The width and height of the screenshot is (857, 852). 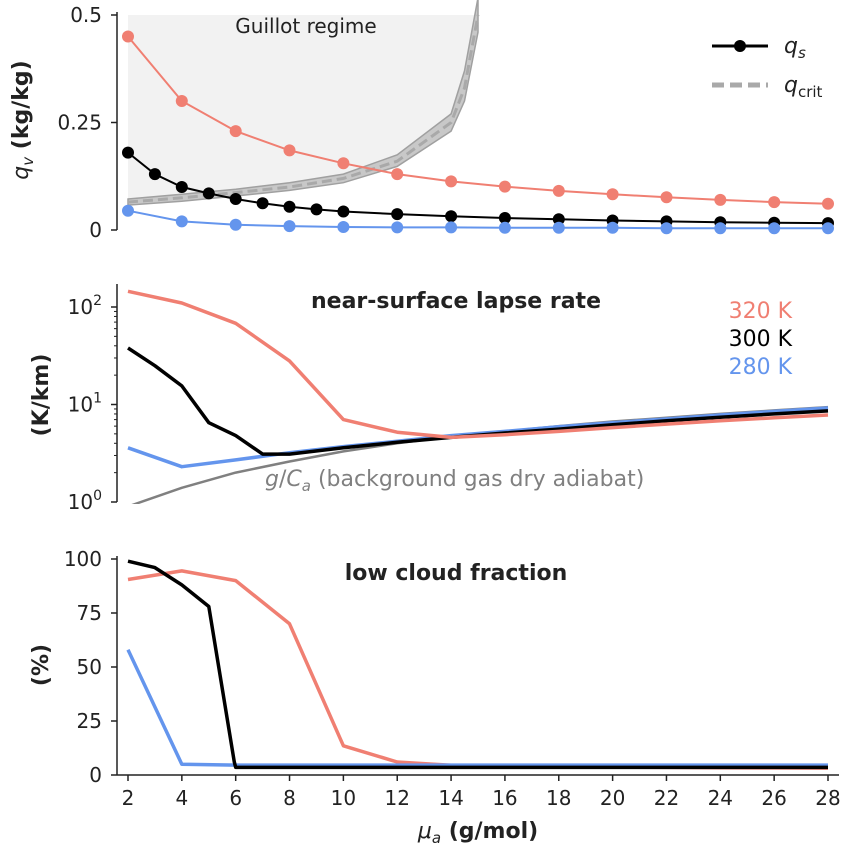 I want to click on y-ticks: 10⁰ 10¹ 10², so click(x=92, y=403).